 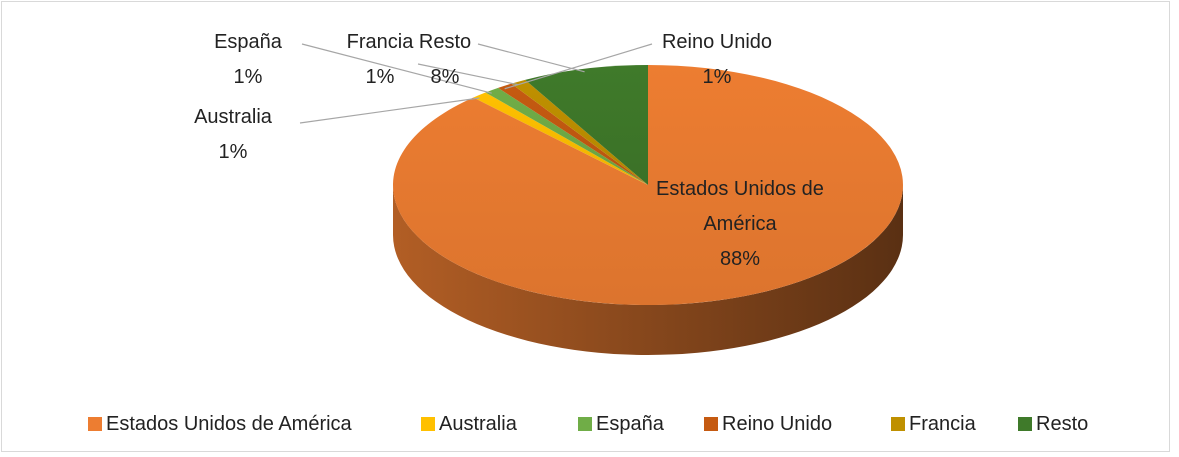 I want to click on legend-item: Francia, so click(x=933, y=424).